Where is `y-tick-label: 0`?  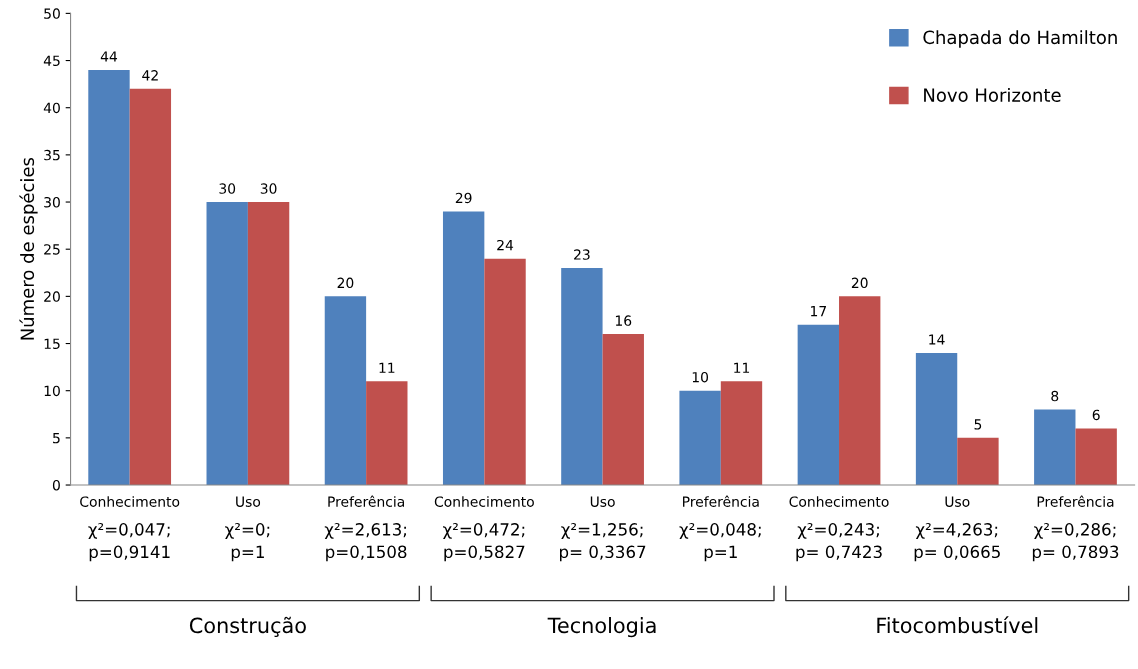
y-tick-label: 0 is located at coordinates (56, 485).